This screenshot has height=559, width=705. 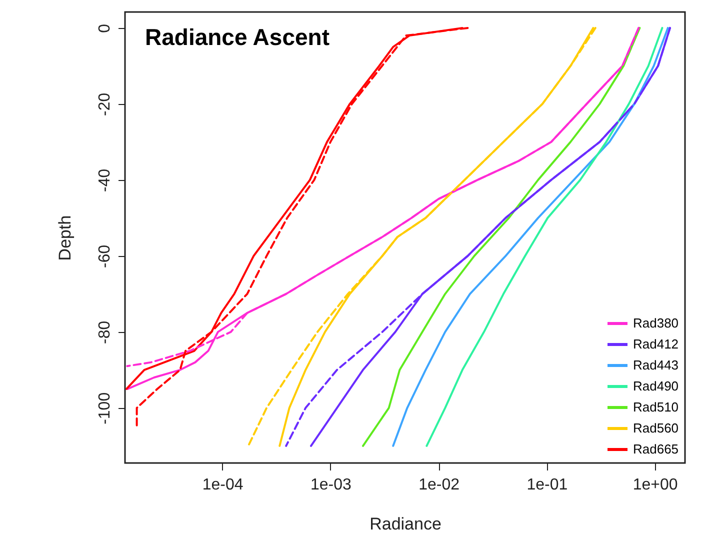 What do you see at coordinates (656, 344) in the screenshot?
I see `legend-label: Rad412` at bounding box center [656, 344].